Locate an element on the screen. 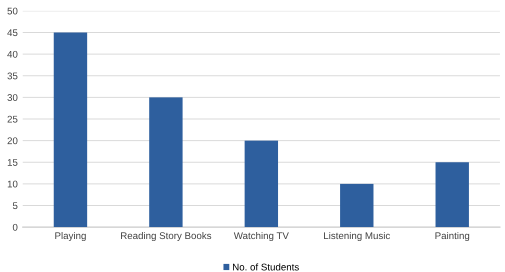 The width and height of the screenshot is (505, 272). y-tick-label: 25 is located at coordinates (13, 119).